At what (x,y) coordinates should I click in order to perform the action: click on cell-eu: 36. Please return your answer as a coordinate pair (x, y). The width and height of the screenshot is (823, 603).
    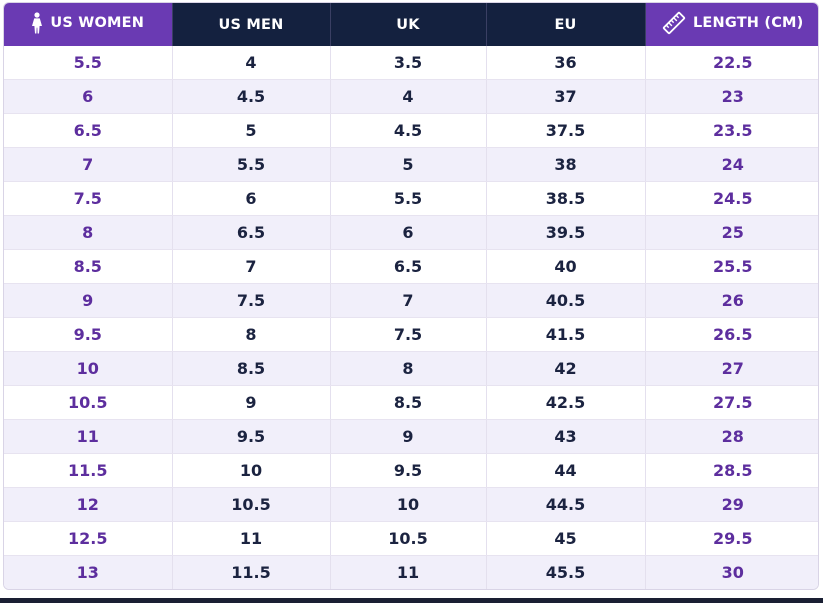
    Looking at the image, I should click on (566, 63).